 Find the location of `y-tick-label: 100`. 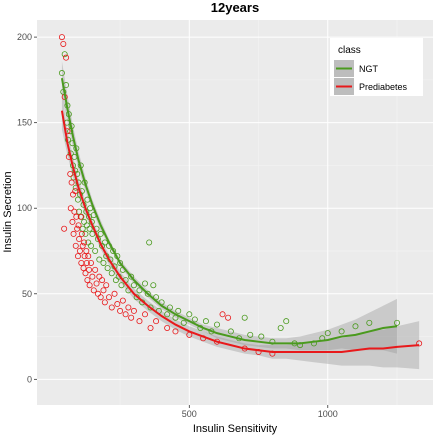

y-tick-label: 100 is located at coordinates (24, 208).